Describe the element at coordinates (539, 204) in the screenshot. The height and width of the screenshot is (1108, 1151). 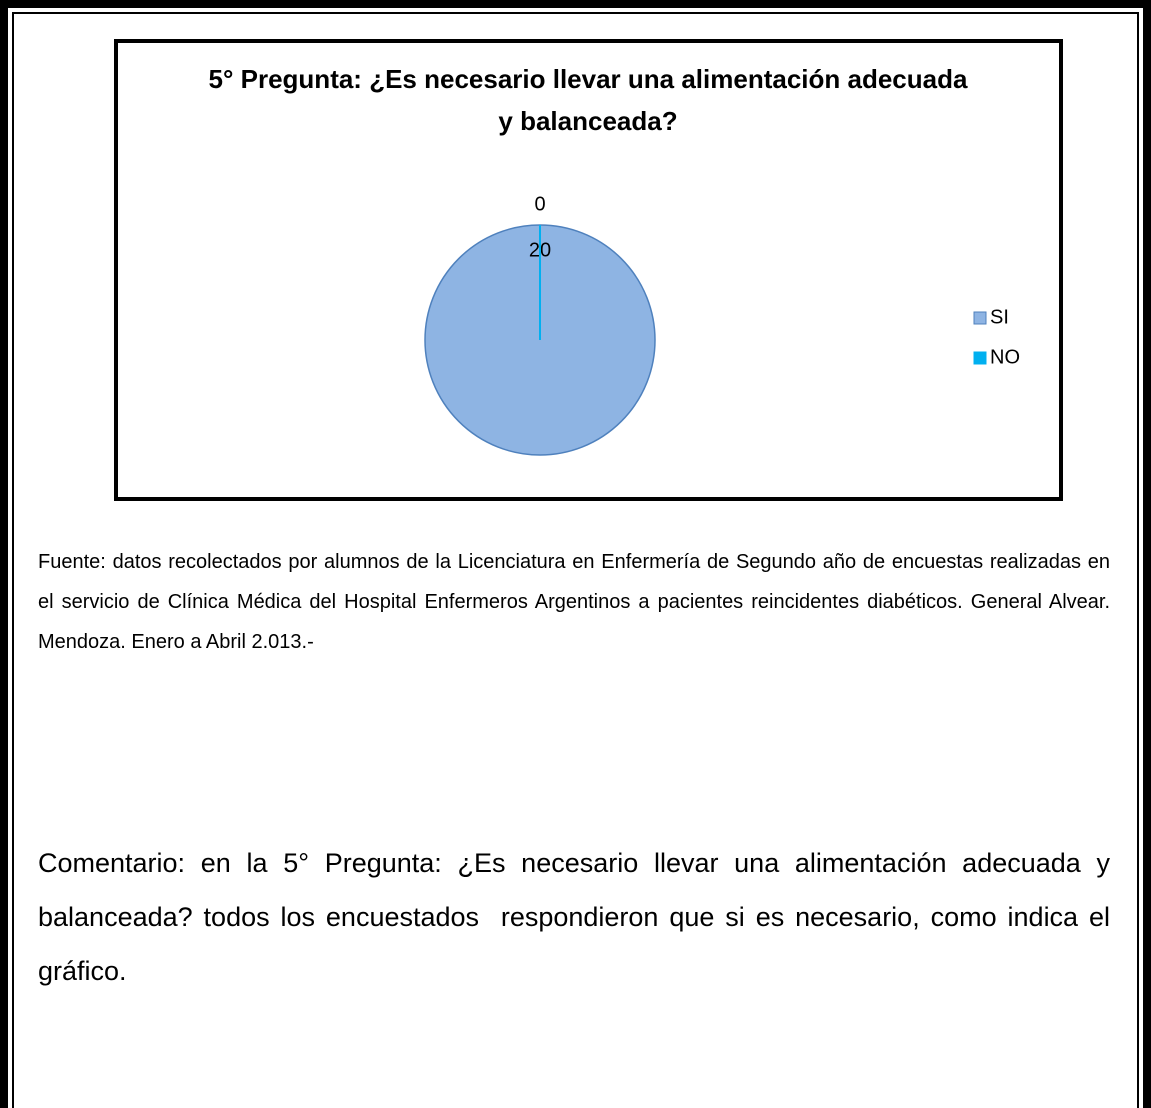
I see `data-label: 0` at that location.